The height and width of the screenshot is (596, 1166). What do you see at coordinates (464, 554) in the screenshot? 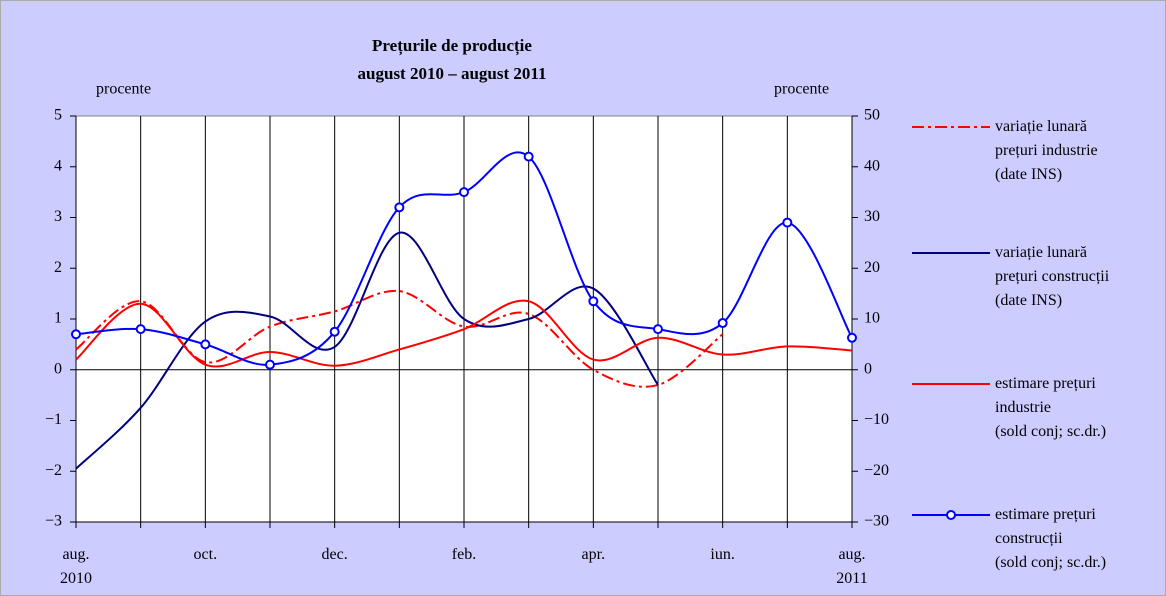
I see `x-tick-label: feb.` at bounding box center [464, 554].